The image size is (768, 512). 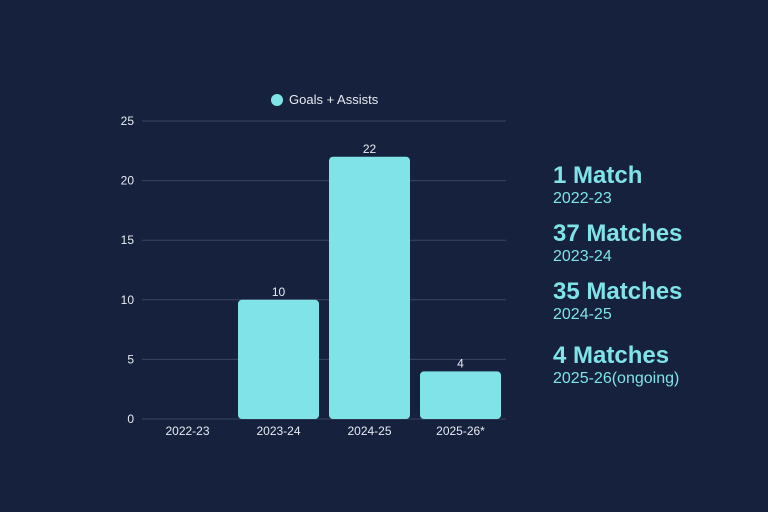 What do you see at coordinates (187, 431) in the screenshot?
I see `x-tick-label: 2022-23` at bounding box center [187, 431].